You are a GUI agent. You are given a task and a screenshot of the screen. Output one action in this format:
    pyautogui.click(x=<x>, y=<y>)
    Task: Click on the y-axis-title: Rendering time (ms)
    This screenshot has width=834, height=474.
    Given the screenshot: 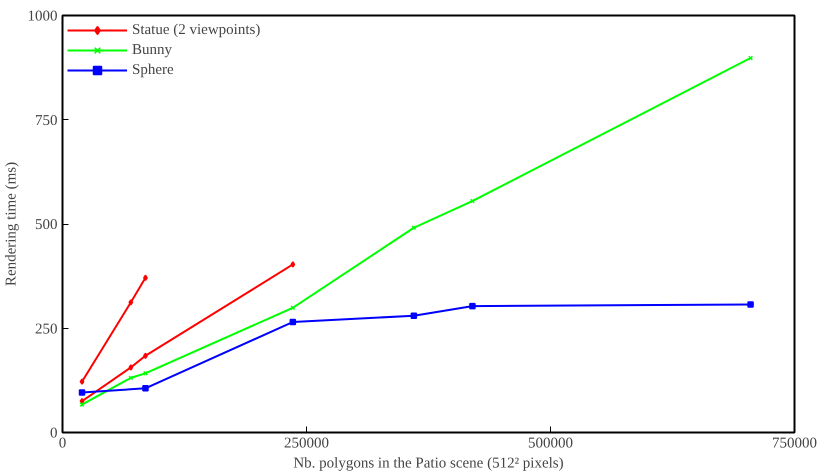 What is the action you would take?
    pyautogui.click(x=12, y=224)
    